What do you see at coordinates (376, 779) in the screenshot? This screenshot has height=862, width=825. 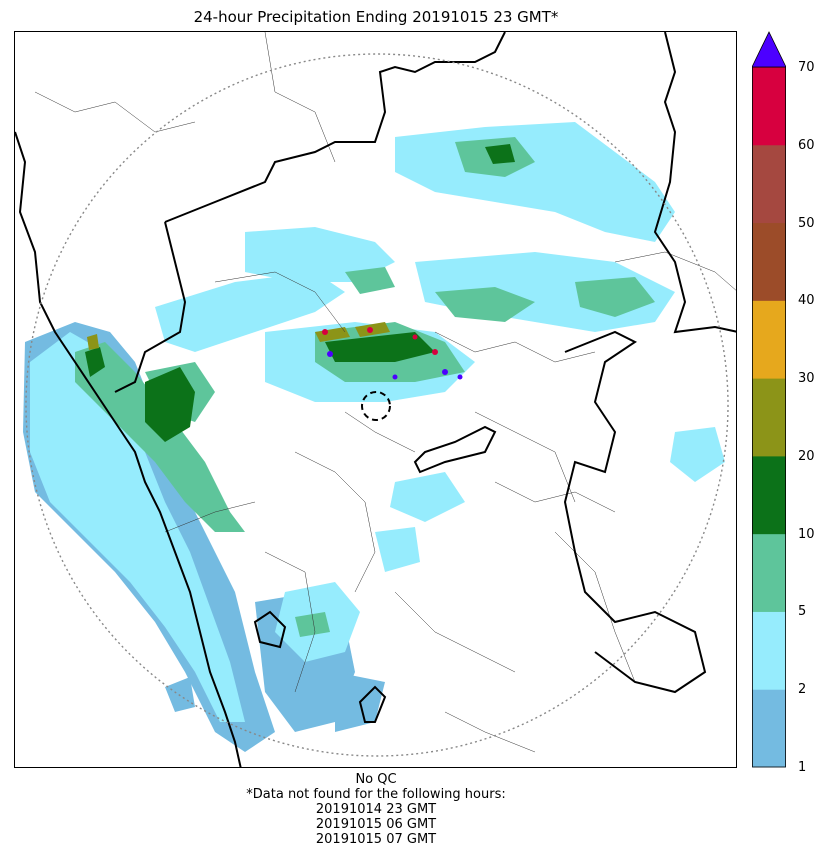 I see `qc-note: No QC` at bounding box center [376, 779].